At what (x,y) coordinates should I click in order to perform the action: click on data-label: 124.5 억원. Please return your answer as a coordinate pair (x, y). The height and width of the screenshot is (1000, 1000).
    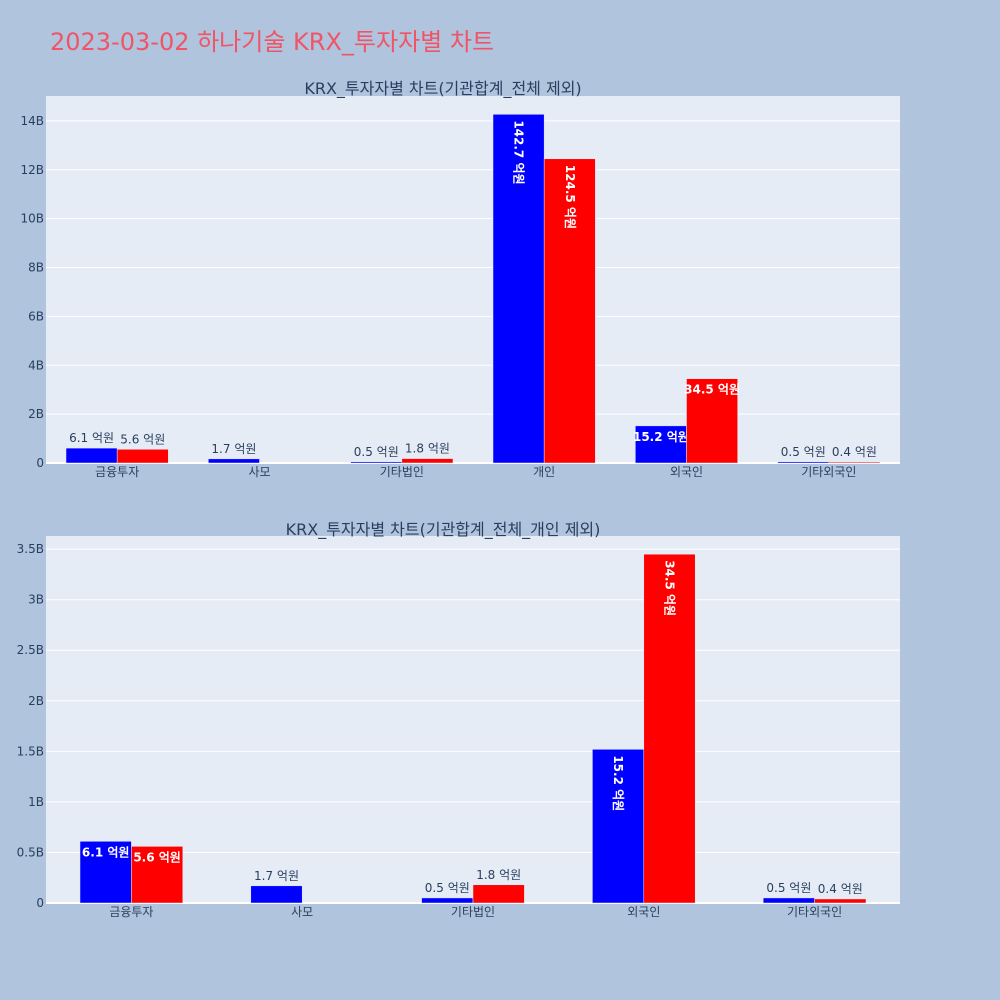
    Looking at the image, I should click on (570, 197).